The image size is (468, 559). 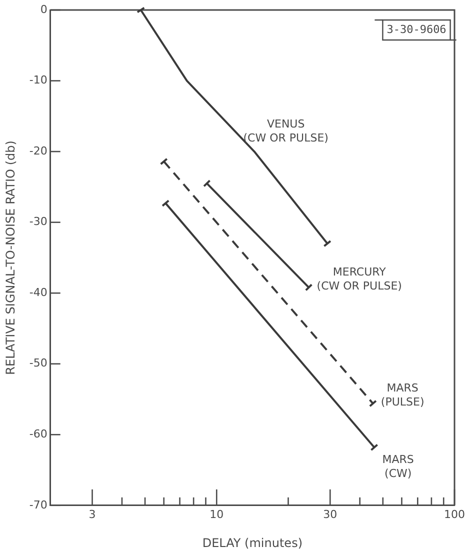 What do you see at coordinates (285, 130) in the screenshot?
I see `series-label: VENUS (CW OR PULSE)` at bounding box center [285, 130].